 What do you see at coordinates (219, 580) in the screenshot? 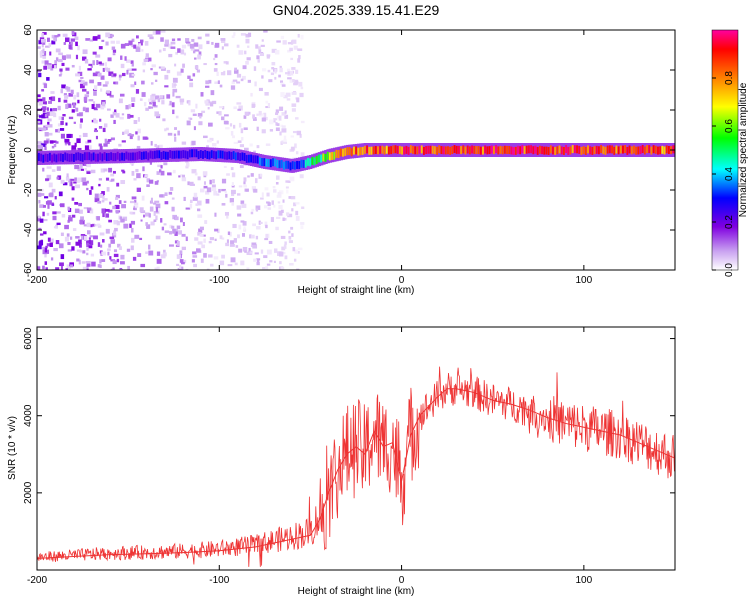
I see `snr-x-tick-label: -100` at bounding box center [219, 580].